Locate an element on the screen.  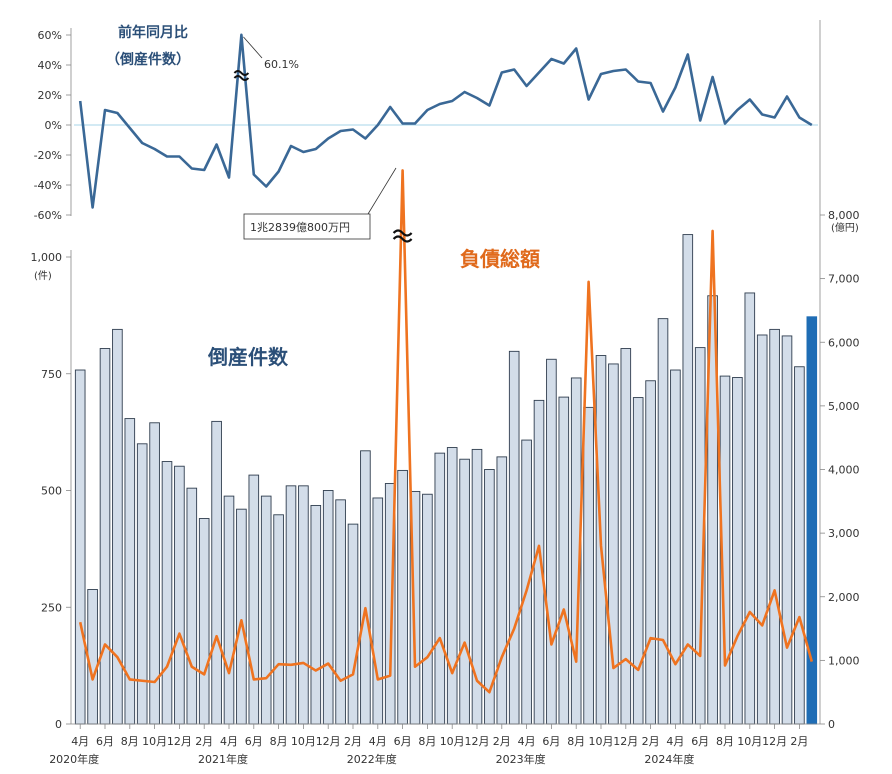
count-series-label: 倒産件数 is located at coordinates (248, 357).